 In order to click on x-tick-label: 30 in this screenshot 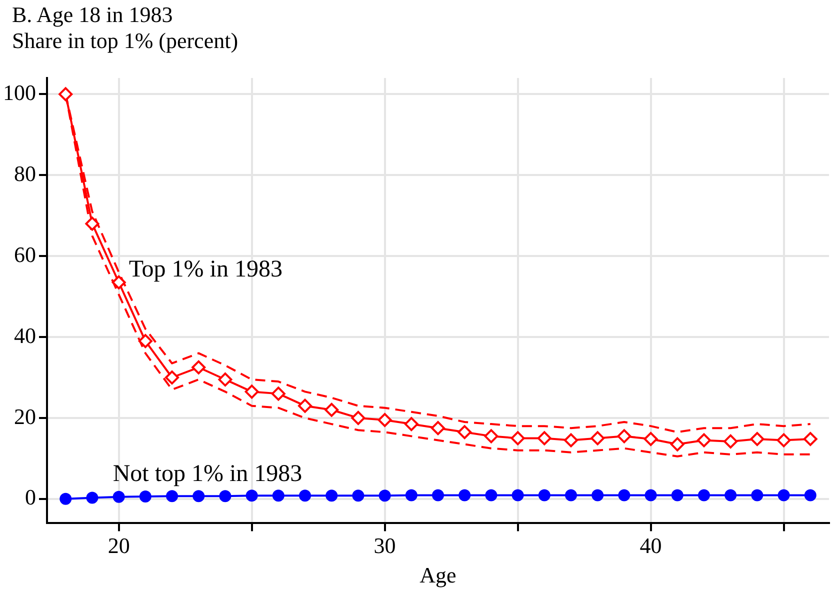, I will do `click(385, 545)`.